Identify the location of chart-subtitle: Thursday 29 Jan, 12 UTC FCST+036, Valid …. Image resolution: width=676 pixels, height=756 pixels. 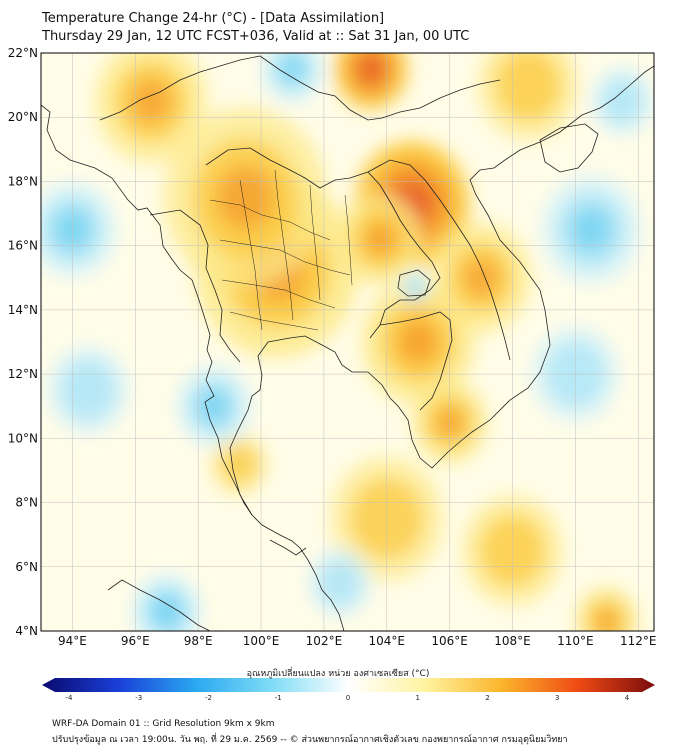
(256, 36).